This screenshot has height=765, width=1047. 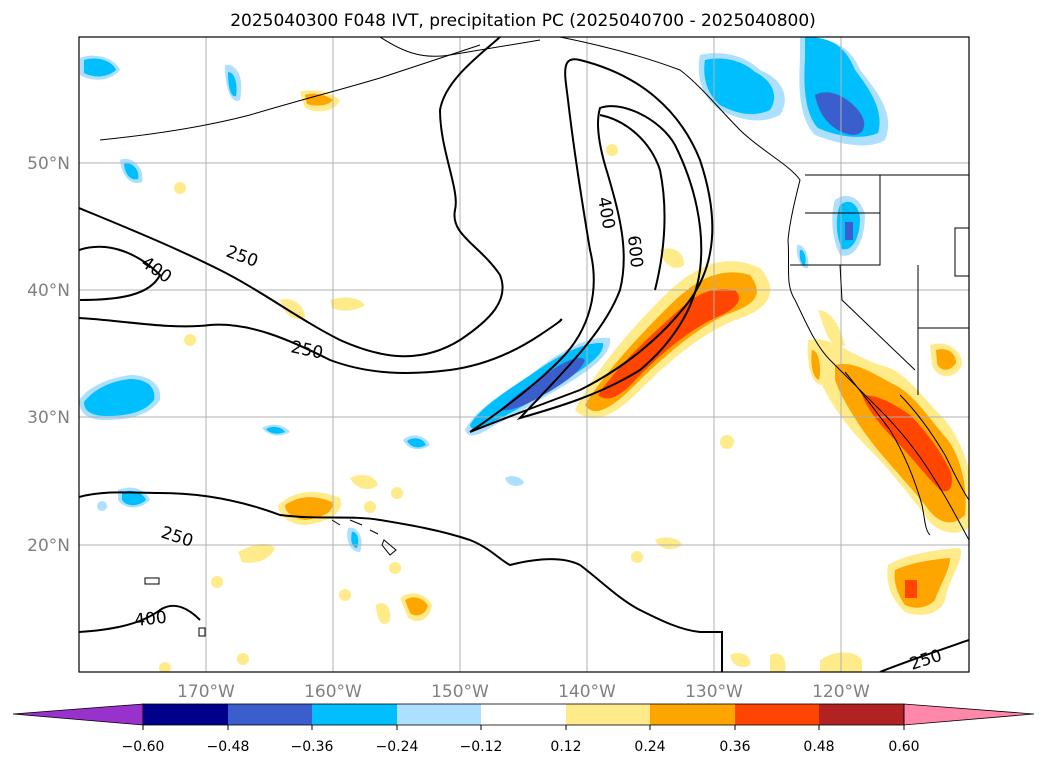 I want to click on lat-label: 30°N, so click(x=48, y=418).